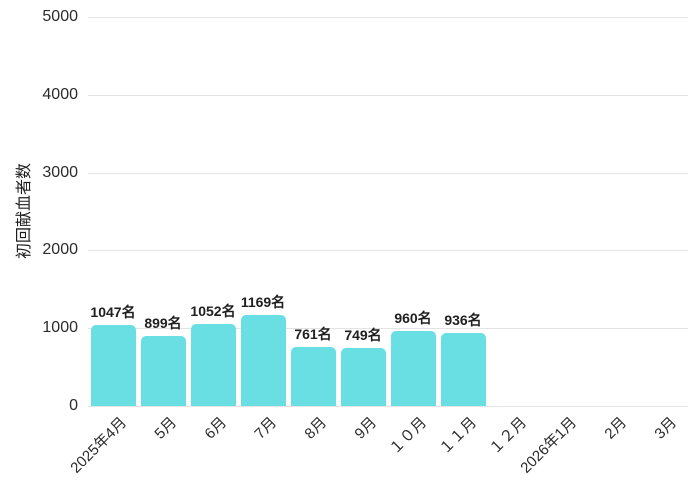 The height and width of the screenshot is (495, 700). I want to click on bar-value-label-2: 1052名, so click(213, 311).